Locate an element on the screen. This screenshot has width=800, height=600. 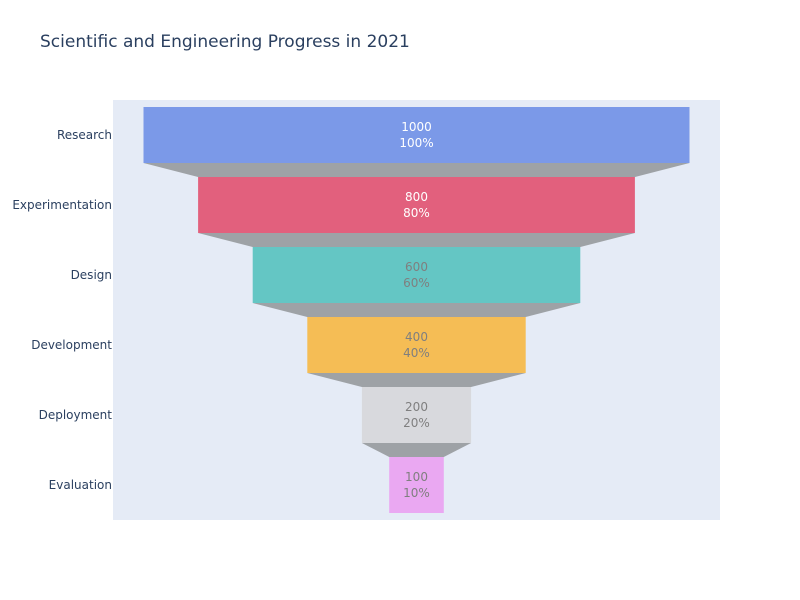
bar-percent-label: 20% is located at coordinates (416, 423).